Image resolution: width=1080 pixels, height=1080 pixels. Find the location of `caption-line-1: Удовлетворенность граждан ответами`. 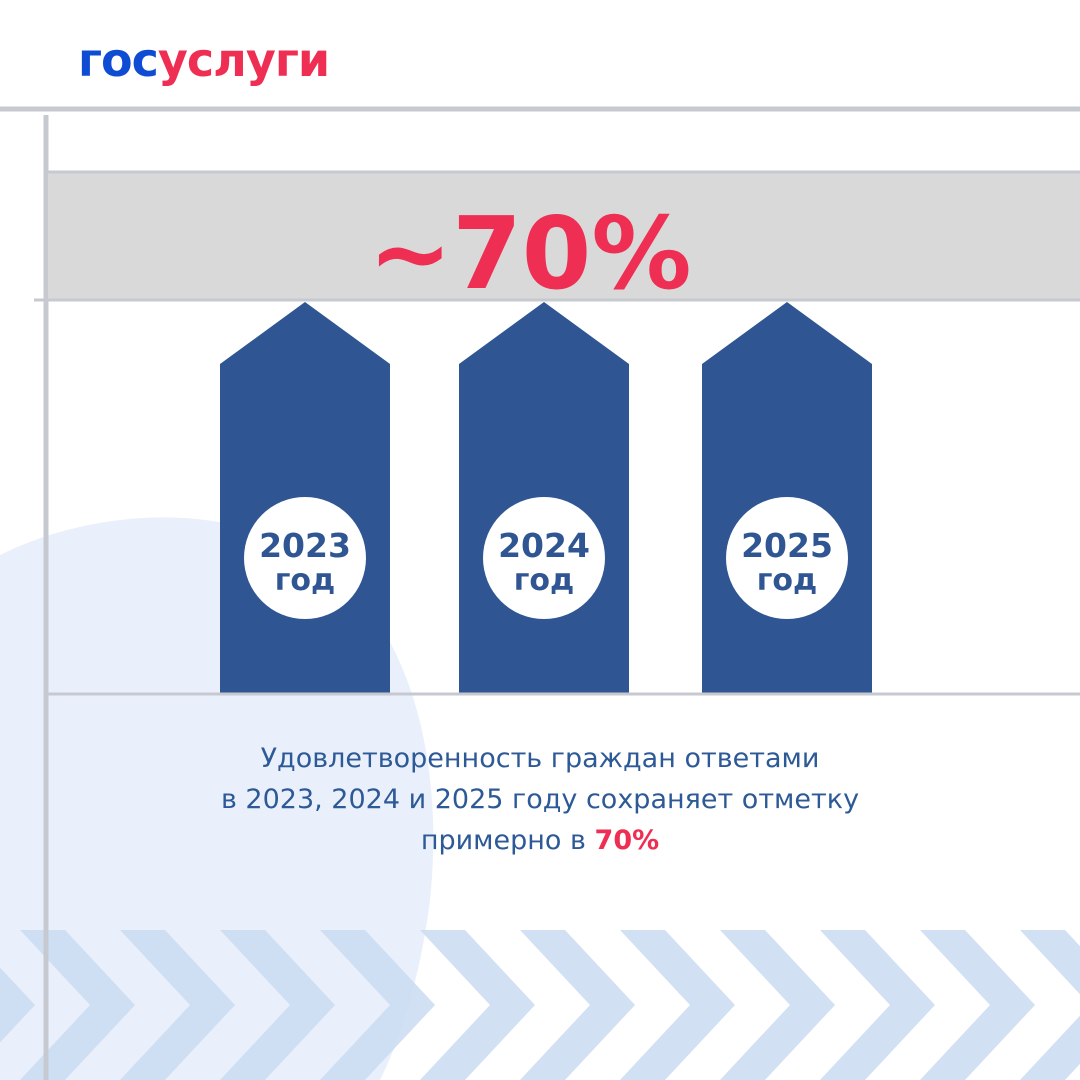

caption-line-1: Удовлетворенность граждан ответами is located at coordinates (540, 758).